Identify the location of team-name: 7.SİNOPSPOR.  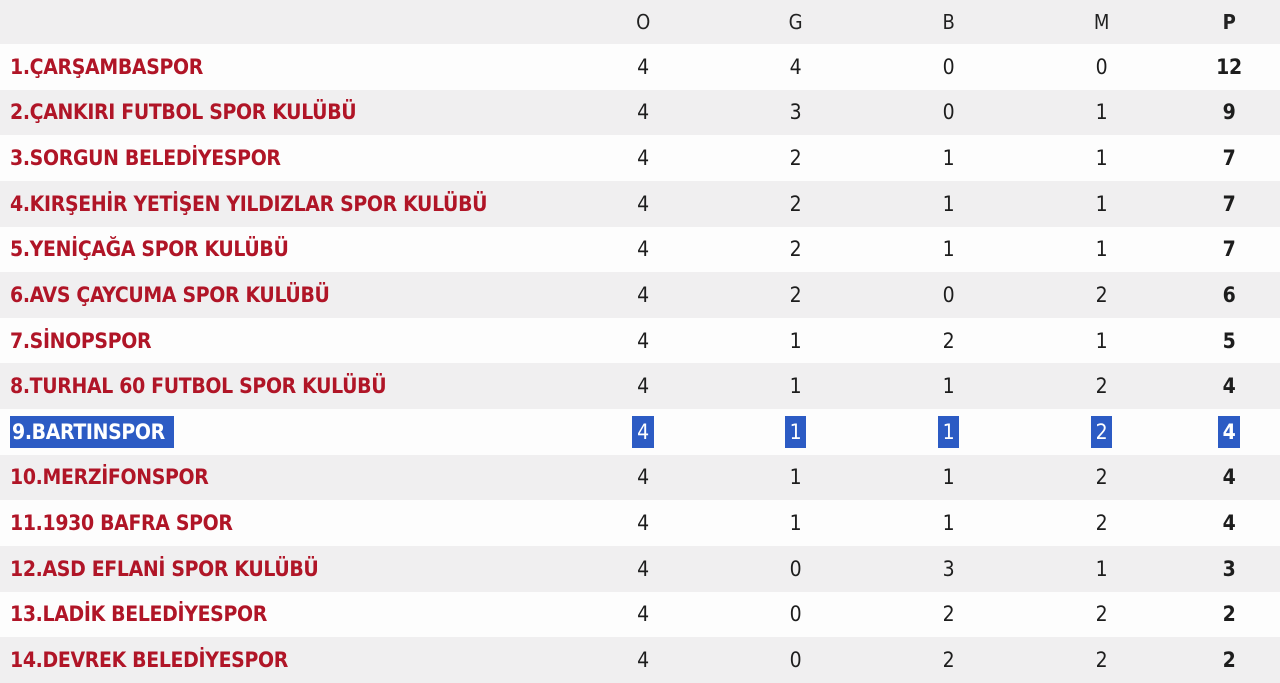
(81, 340).